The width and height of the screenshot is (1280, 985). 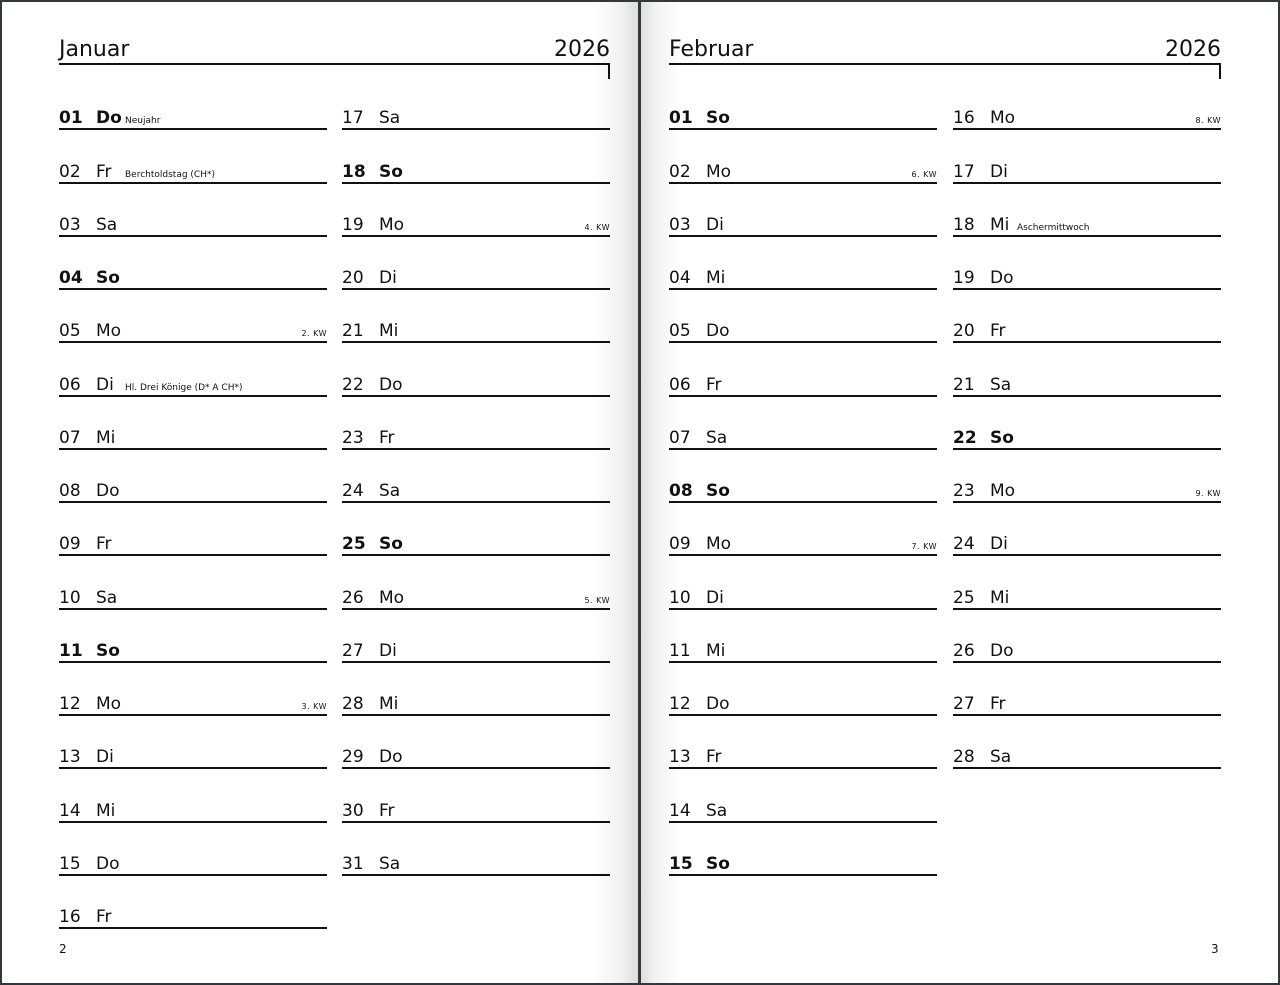 I want to click on day-row: 08 Do, so click(x=193, y=477).